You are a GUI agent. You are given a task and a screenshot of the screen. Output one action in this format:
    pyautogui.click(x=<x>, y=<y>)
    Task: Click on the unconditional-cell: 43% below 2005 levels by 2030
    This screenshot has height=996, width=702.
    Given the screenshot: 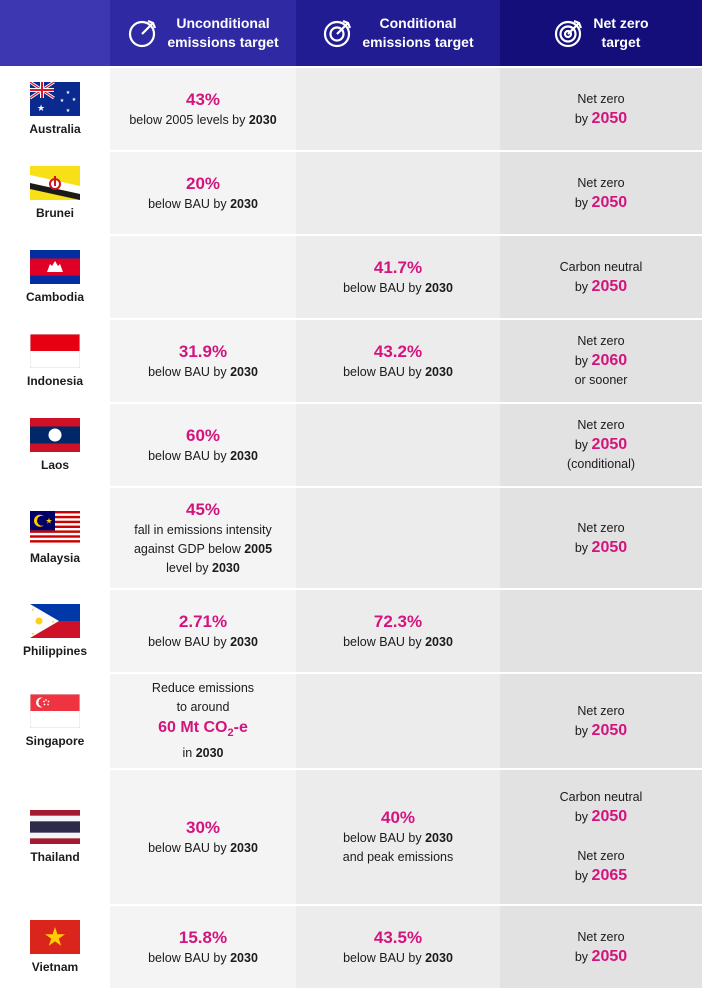 What is the action you would take?
    pyautogui.click(x=203, y=109)
    